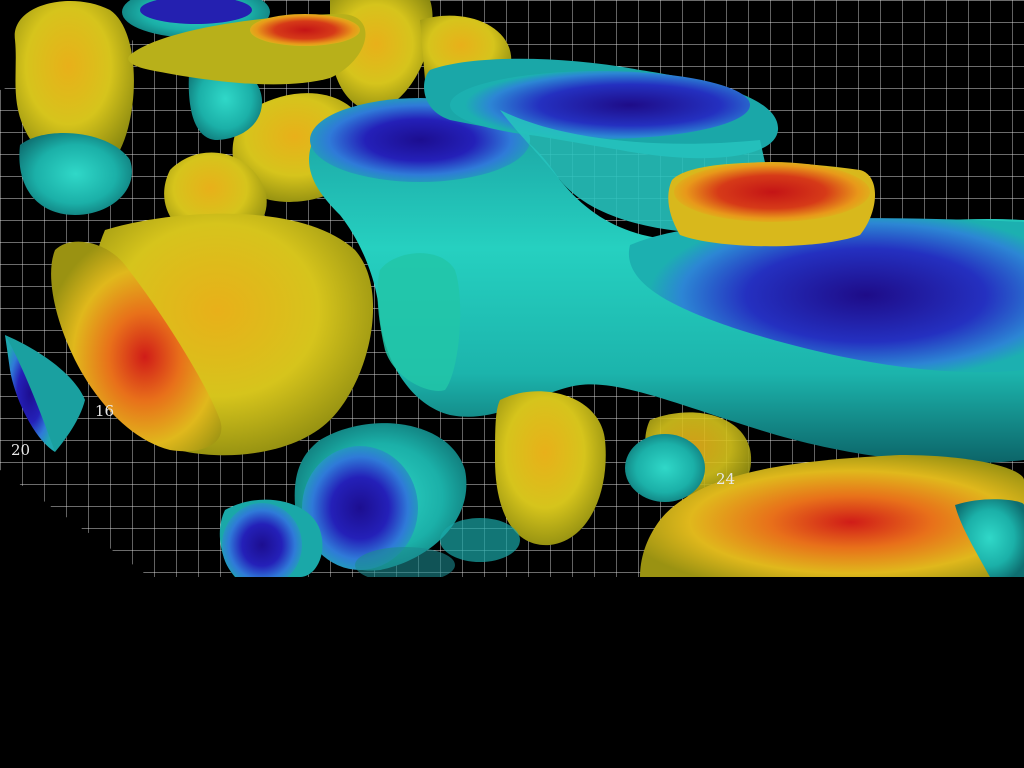 Image resolution: width=1024 pixels, height=768 pixels. I want to click on isosurface-cyan-back, so click(192, 107).